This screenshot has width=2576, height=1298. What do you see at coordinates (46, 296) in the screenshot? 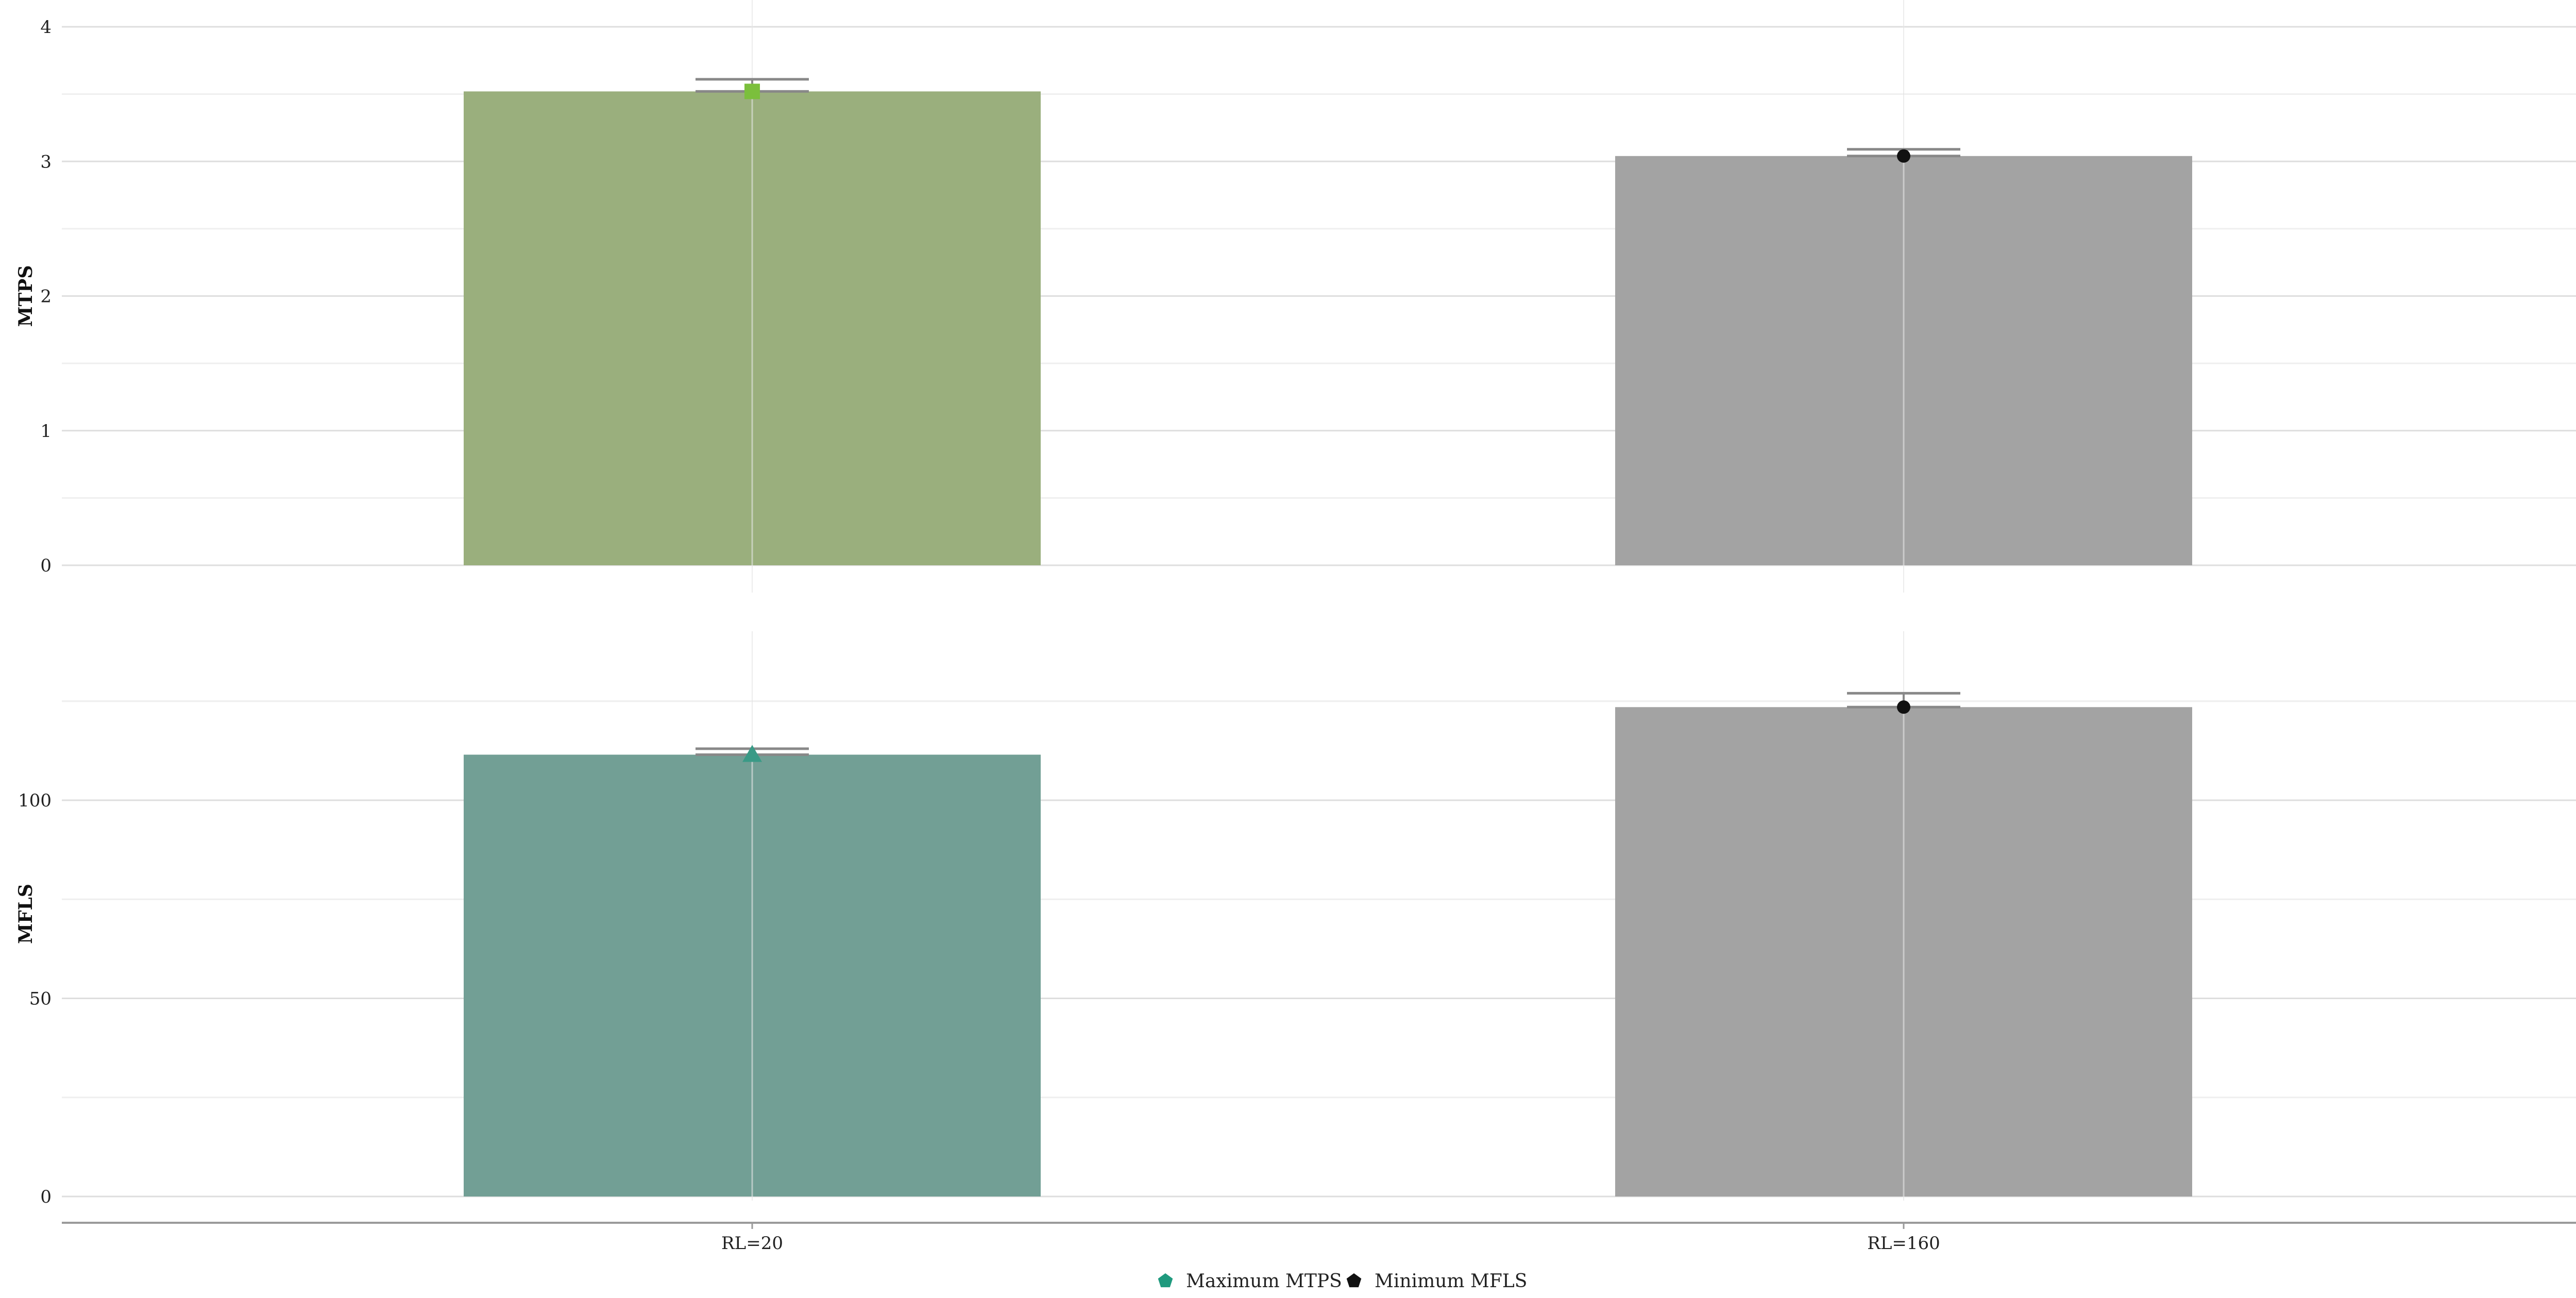
I see `y-tick-label: 2` at bounding box center [46, 296].